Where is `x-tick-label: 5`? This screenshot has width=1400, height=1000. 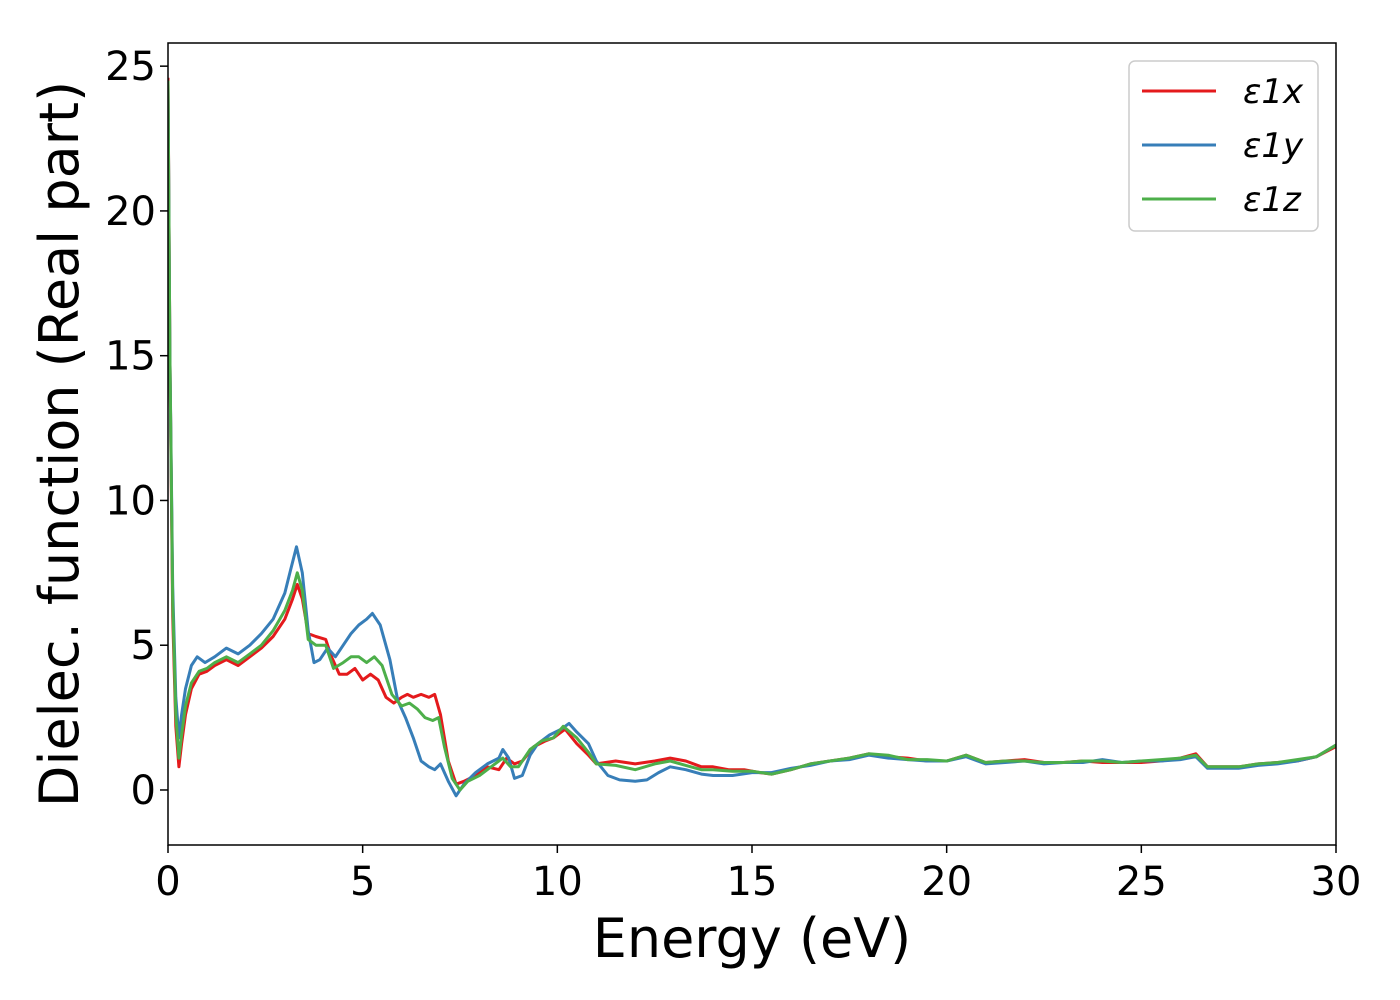 x-tick-label: 5 is located at coordinates (362, 882).